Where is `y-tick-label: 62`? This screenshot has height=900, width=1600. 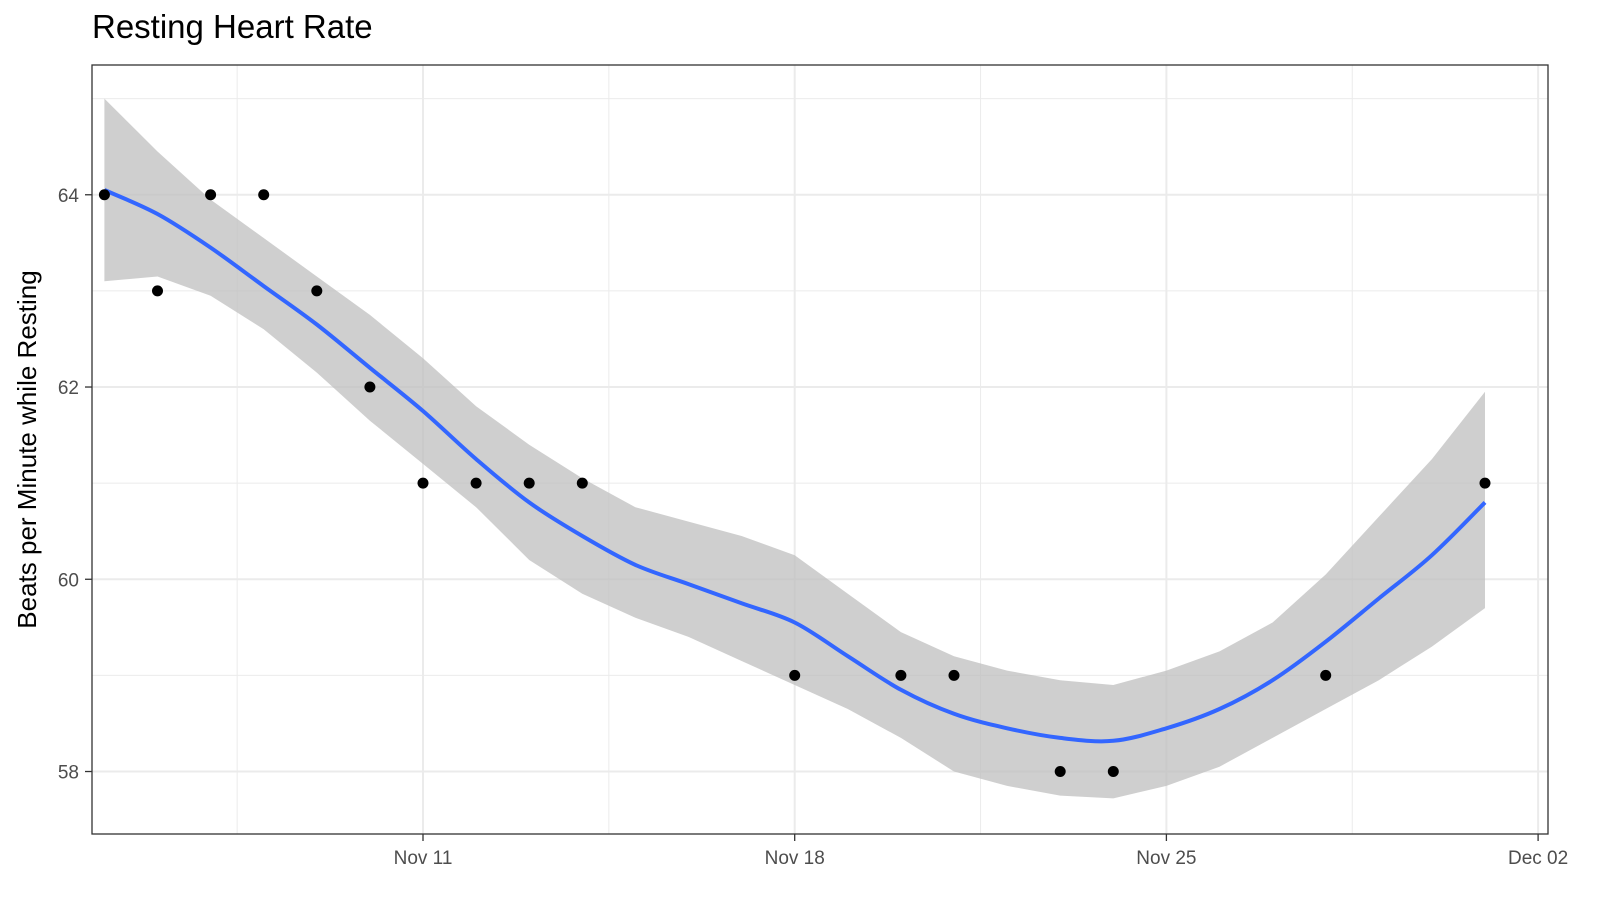 y-tick-label: 62 is located at coordinates (68, 388).